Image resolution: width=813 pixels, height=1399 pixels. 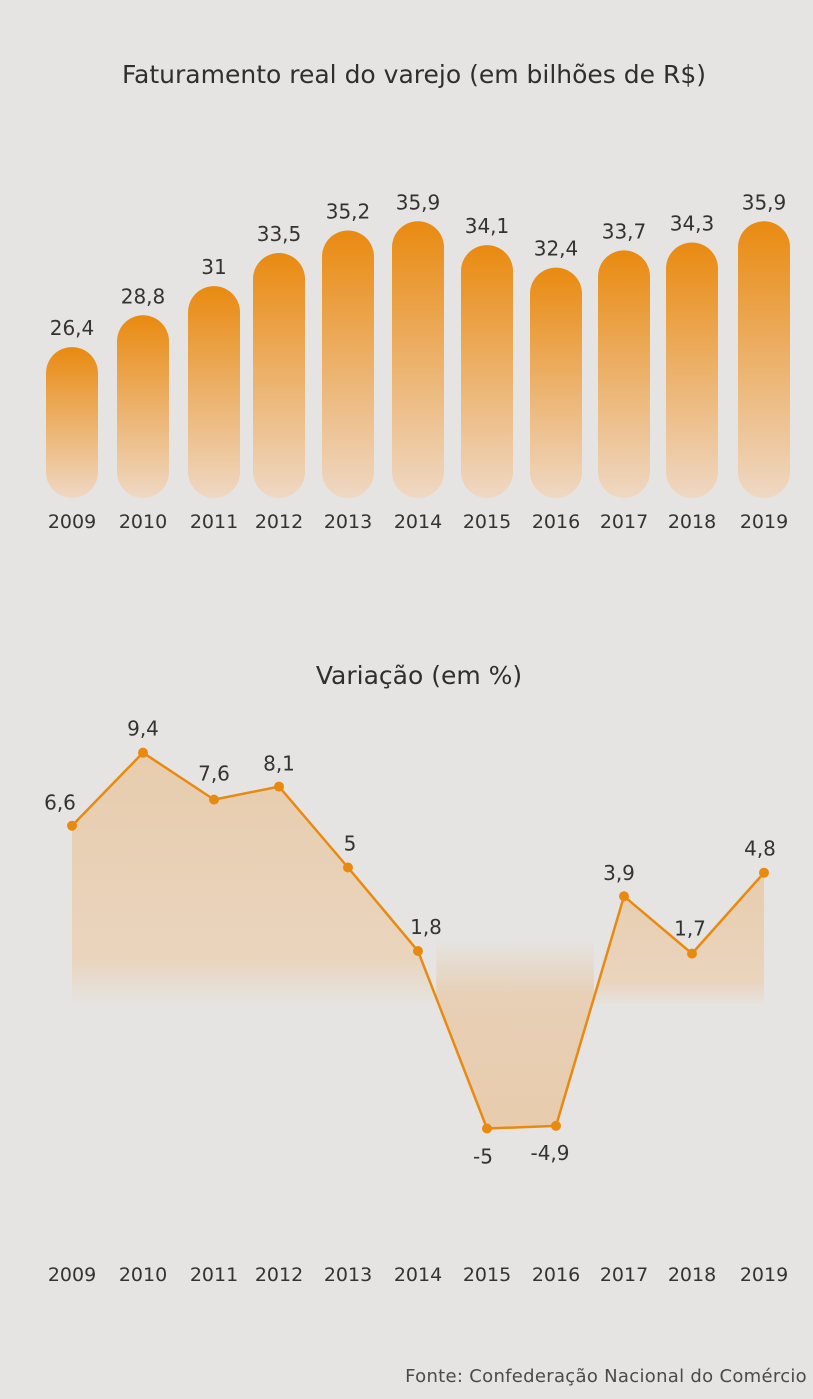 I want to click on line-x-tick: 2013, so click(x=348, y=1275).